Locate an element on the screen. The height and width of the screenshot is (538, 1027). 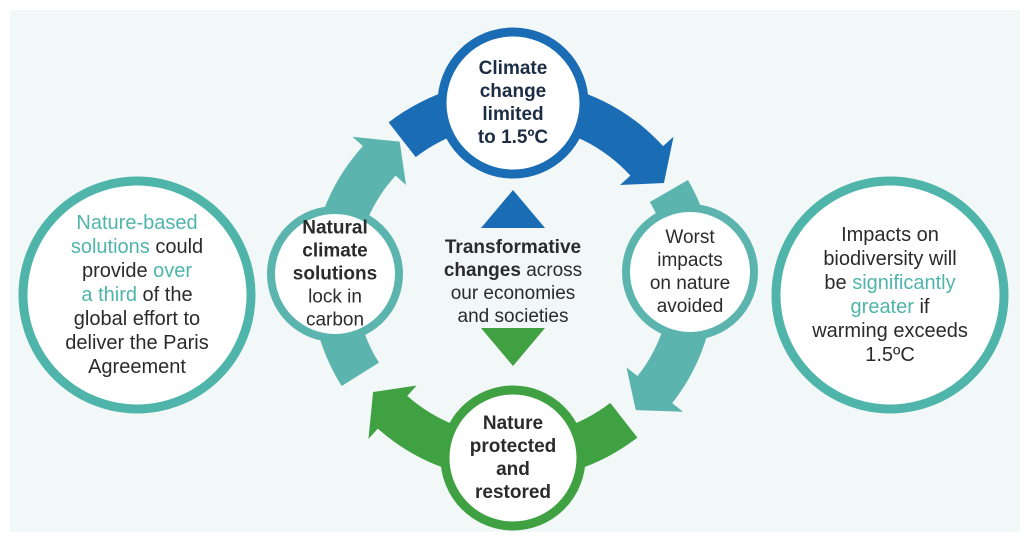
text-line: Nature is located at coordinates (513, 423).